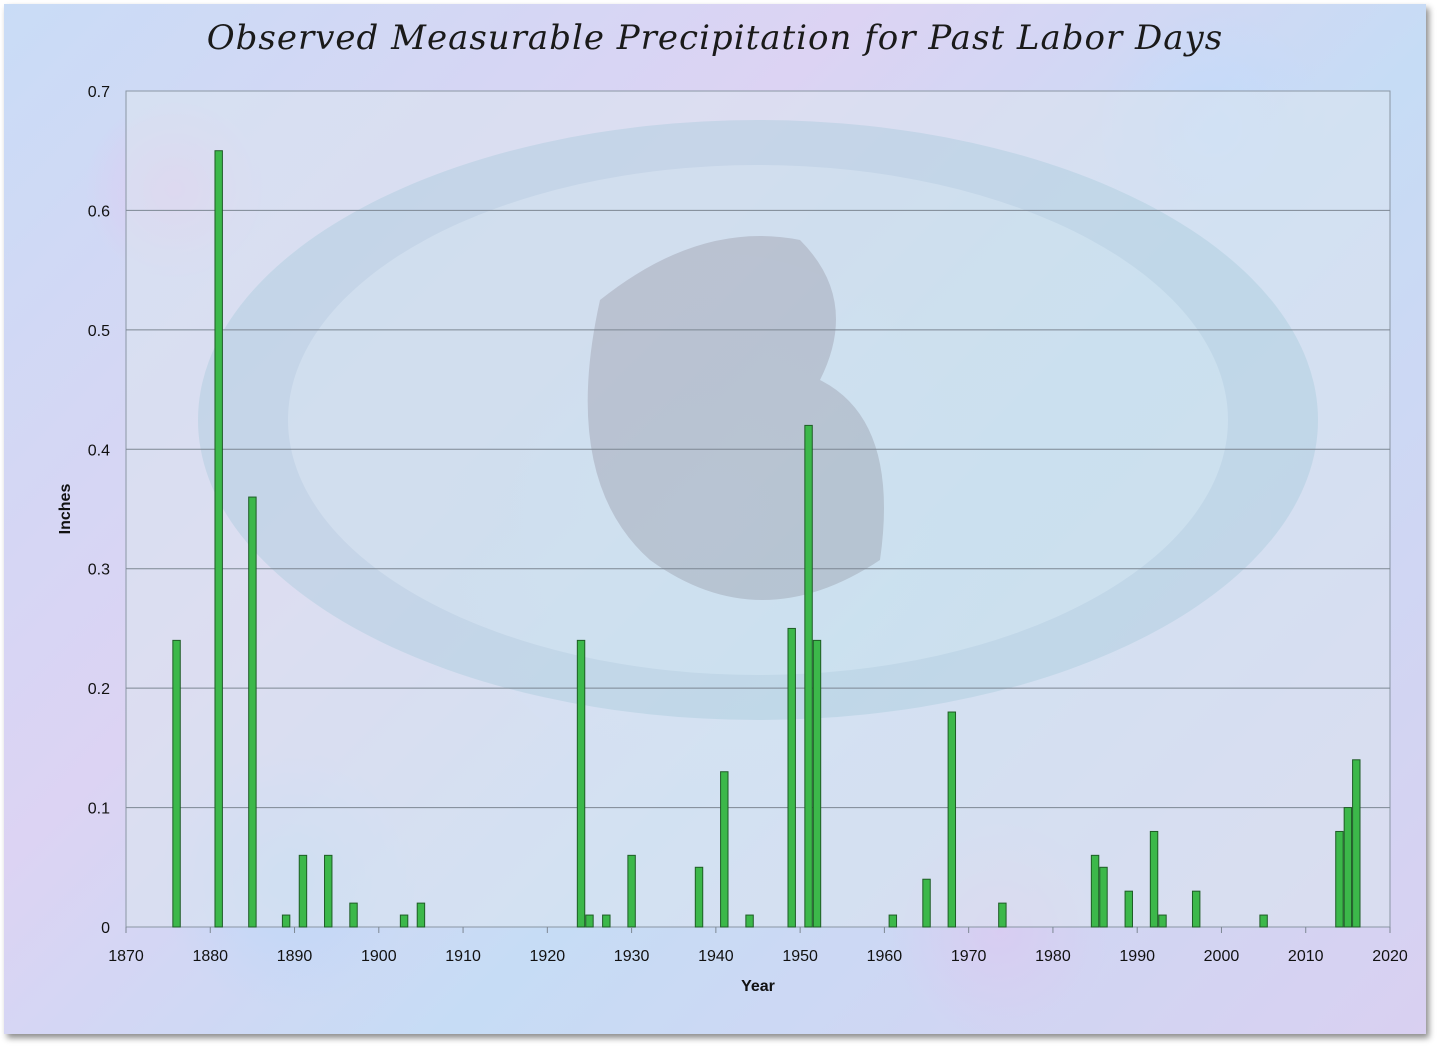 The height and width of the screenshot is (1048, 1439). What do you see at coordinates (1137, 956) in the screenshot?
I see `x-tick-label: 1990` at bounding box center [1137, 956].